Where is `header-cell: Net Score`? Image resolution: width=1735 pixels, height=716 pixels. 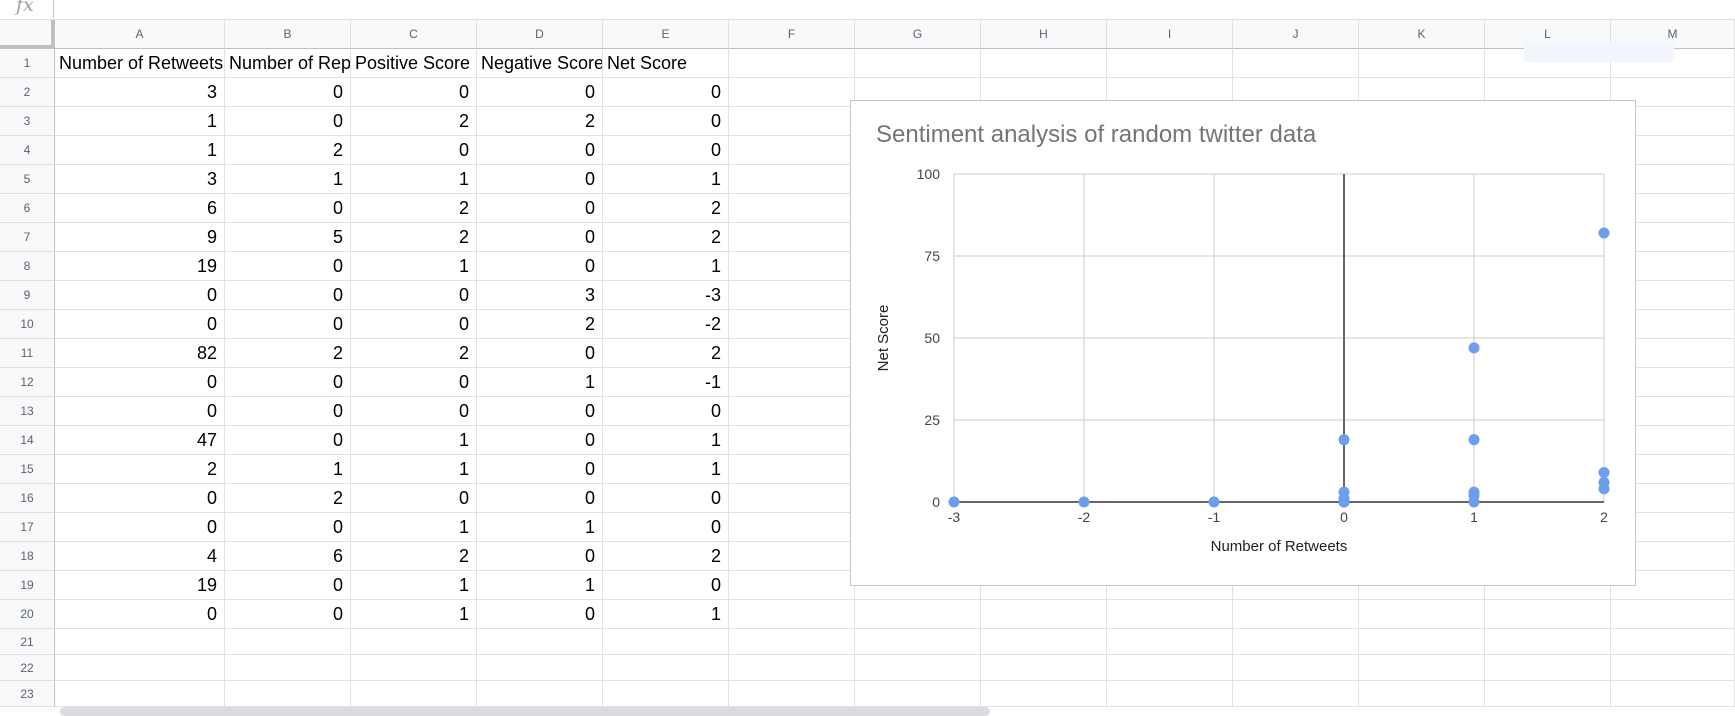 header-cell: Net Score is located at coordinates (666, 63).